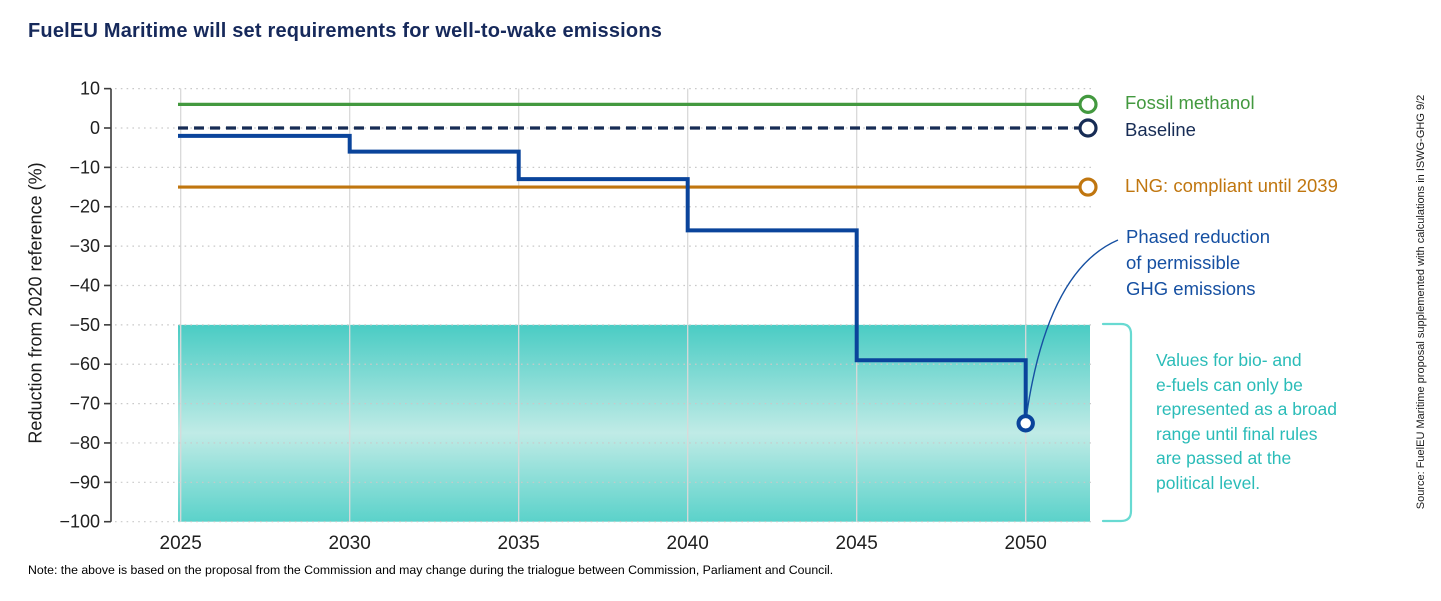 This screenshot has height=601, width=1441. What do you see at coordinates (84, 207) in the screenshot?
I see `svg-text: −20` at bounding box center [84, 207].